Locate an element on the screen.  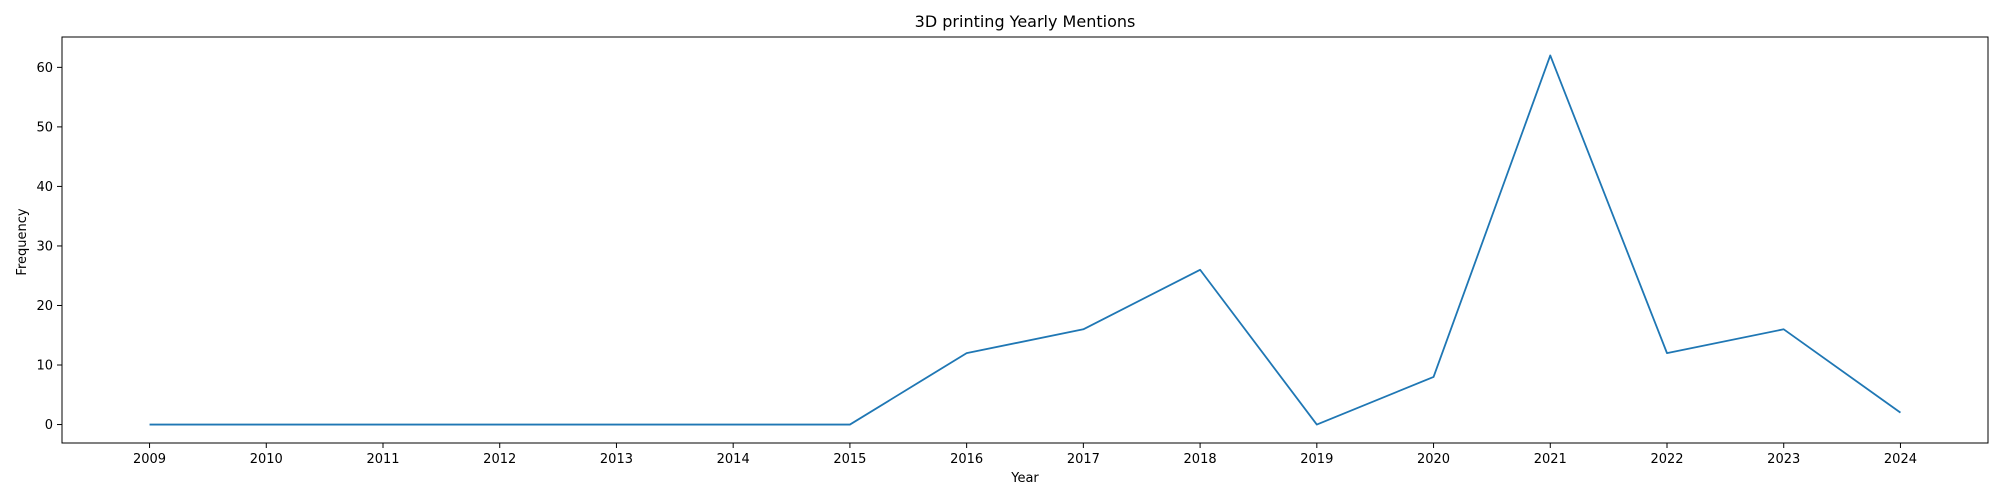
x-tick-label: 2011 is located at coordinates (382, 459).